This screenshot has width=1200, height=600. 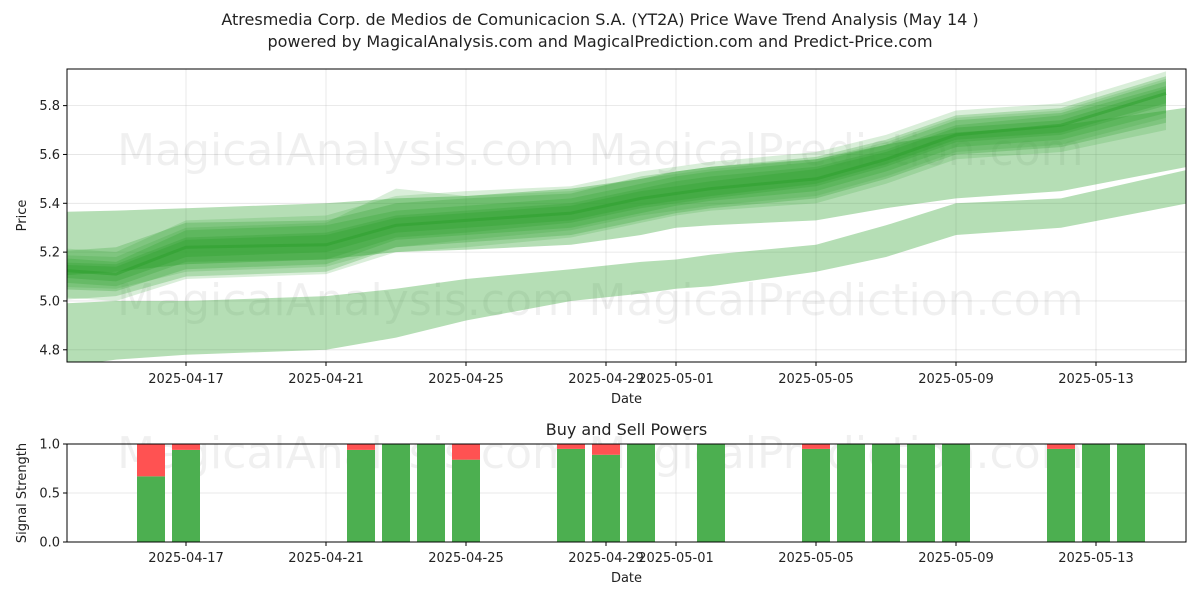 What do you see at coordinates (22, 216) in the screenshot?
I see `price-y-axis-label: Price` at bounding box center [22, 216].